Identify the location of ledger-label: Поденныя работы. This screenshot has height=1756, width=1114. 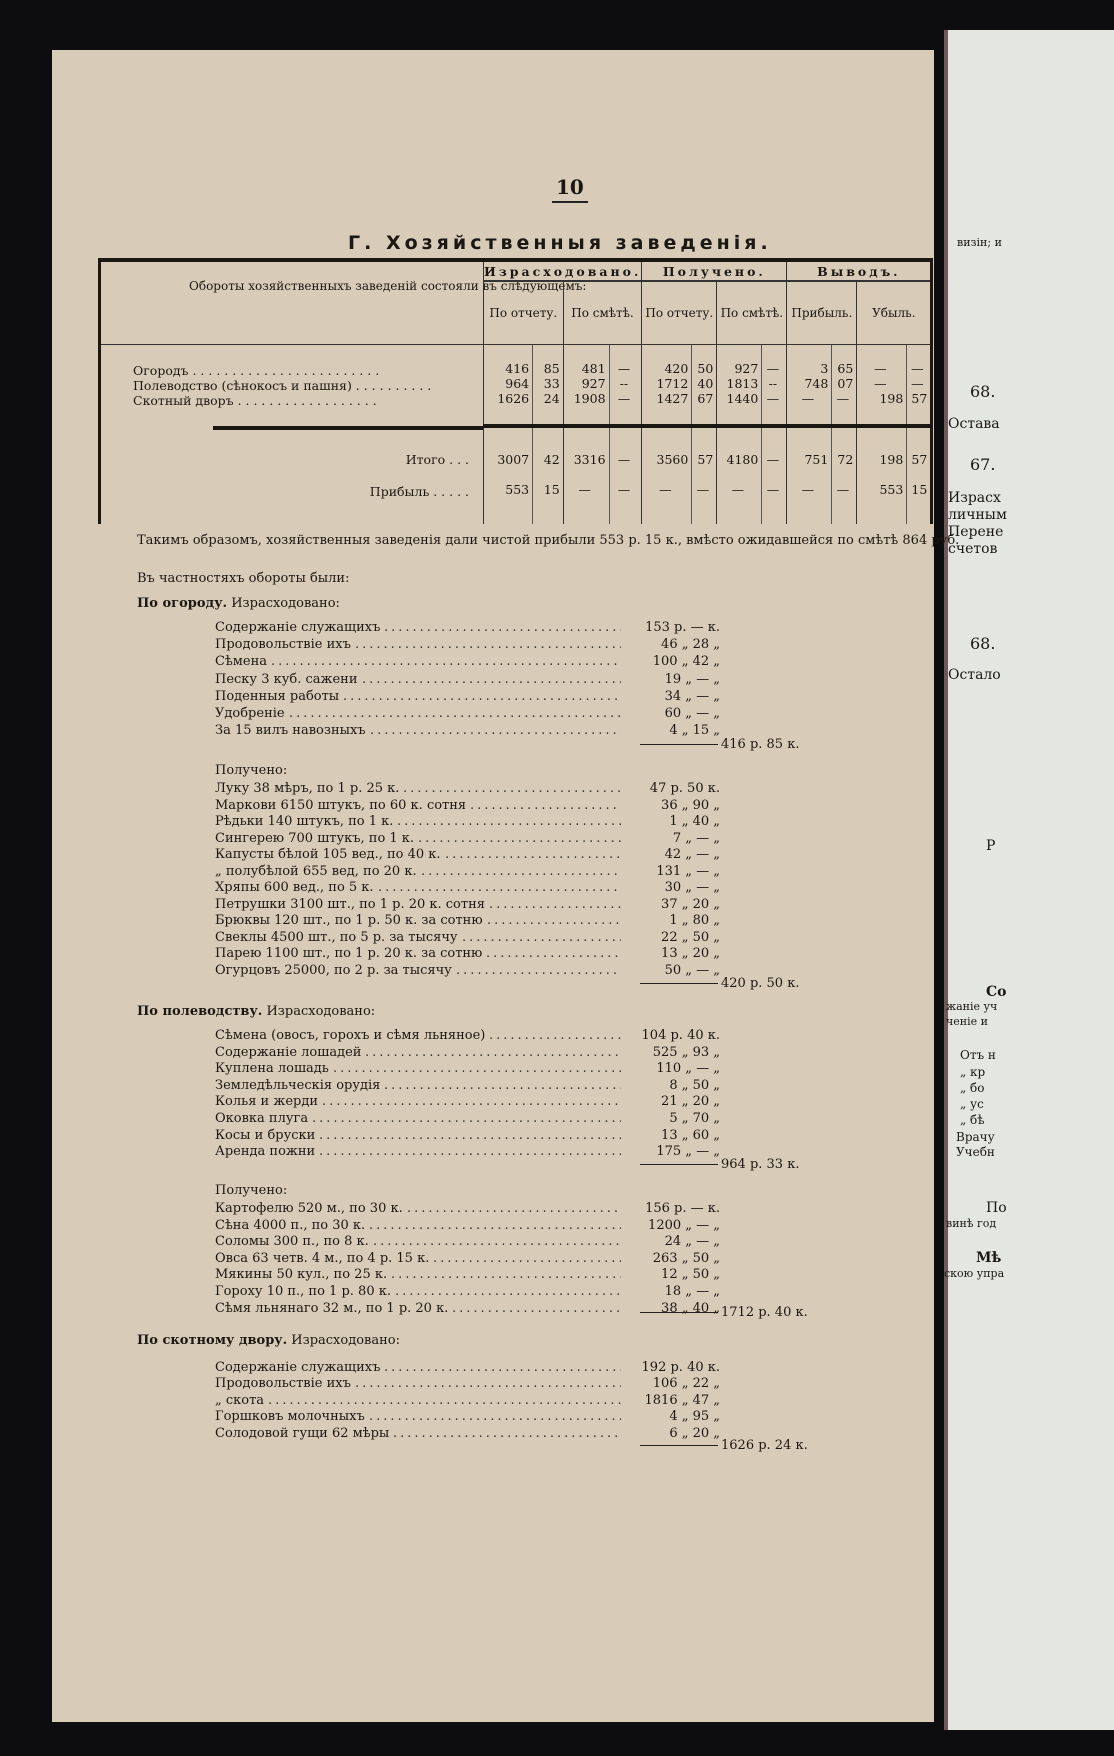
(277, 696).